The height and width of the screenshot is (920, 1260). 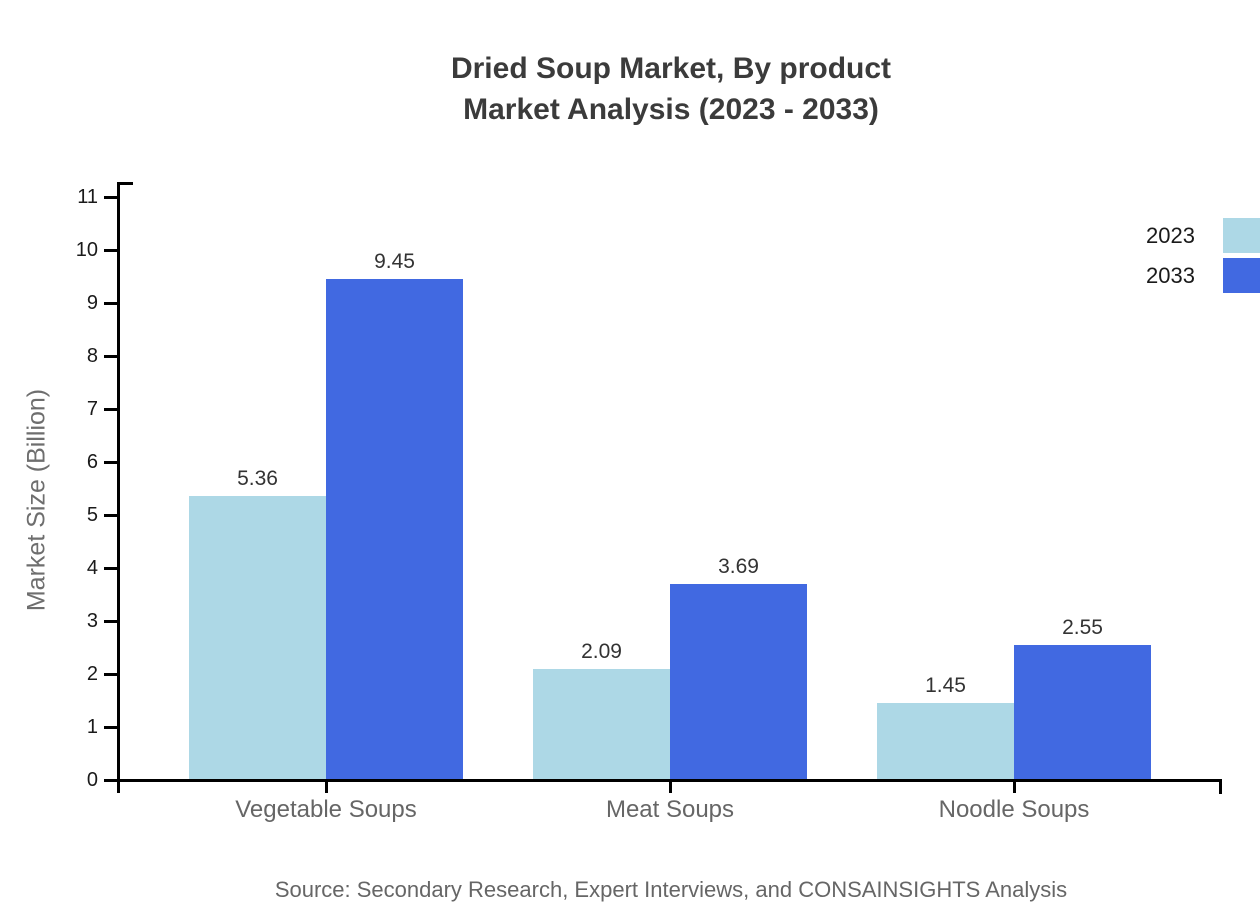 I want to click on x-category-label: Vegetable Soups, so click(x=326, y=809).